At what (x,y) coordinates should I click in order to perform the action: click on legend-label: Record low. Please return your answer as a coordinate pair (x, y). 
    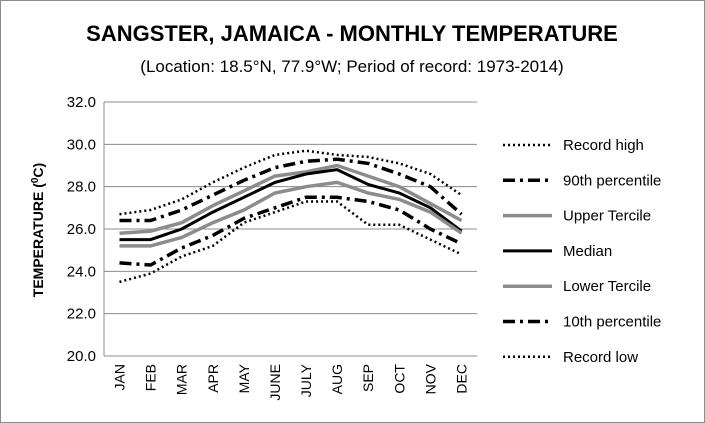
    Looking at the image, I should click on (600, 357).